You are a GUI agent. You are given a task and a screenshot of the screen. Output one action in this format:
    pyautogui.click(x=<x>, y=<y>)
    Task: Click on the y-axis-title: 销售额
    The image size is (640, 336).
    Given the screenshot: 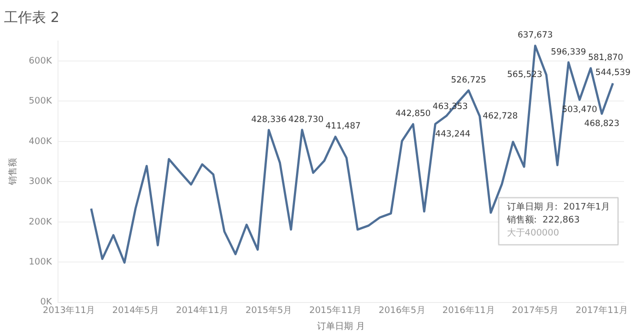 What is the action you would take?
    pyautogui.click(x=13, y=172)
    